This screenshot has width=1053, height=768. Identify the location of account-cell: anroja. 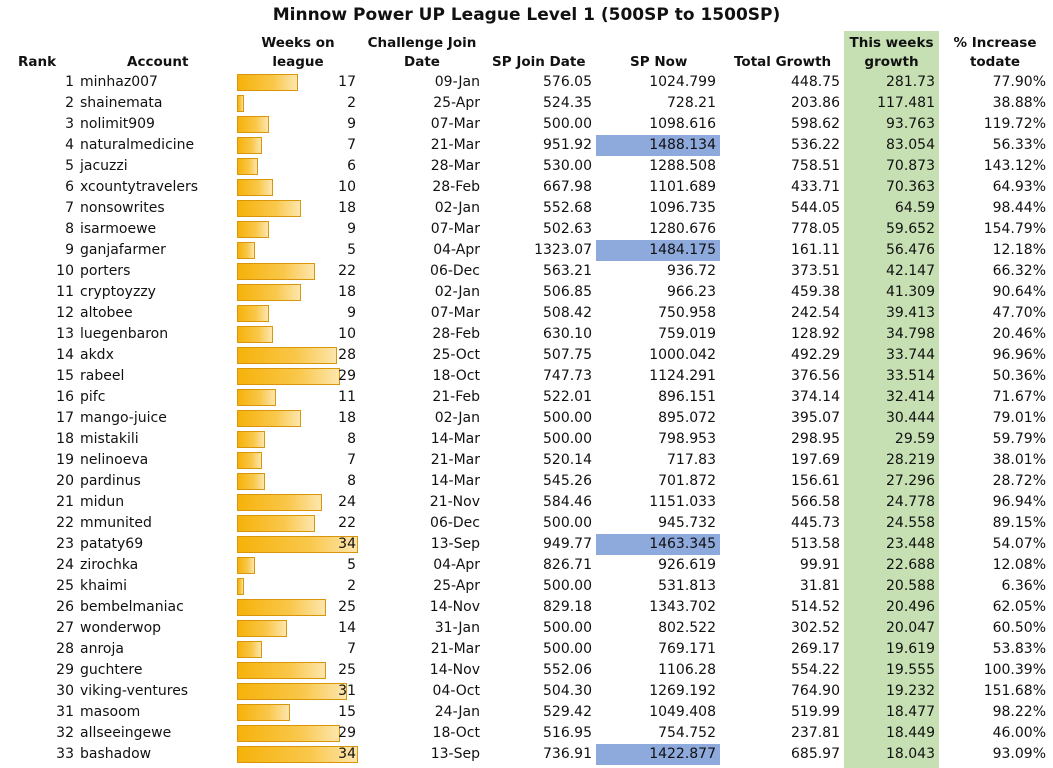
(102, 649).